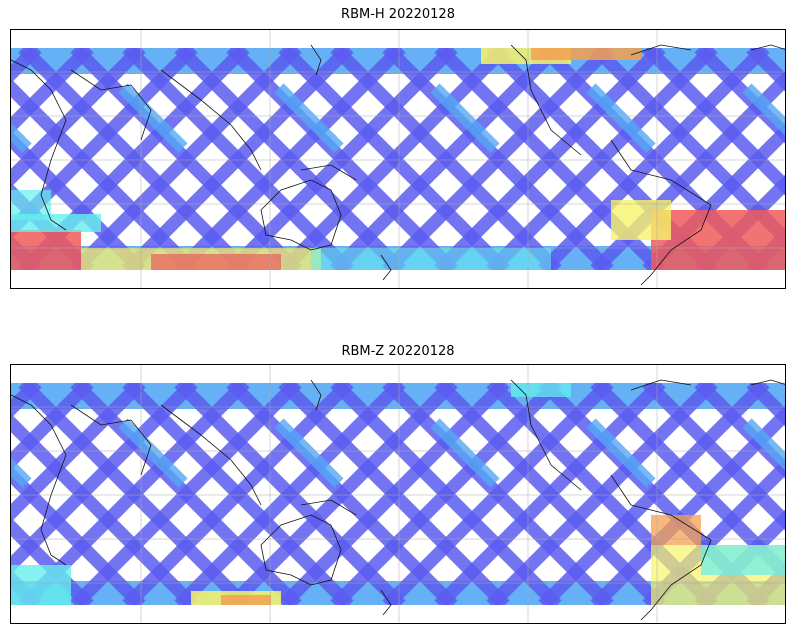 This screenshot has height=633, width=794. What do you see at coordinates (398, 351) in the screenshot?
I see `panel-title-rbm-z: RBM-Z 20220128` at bounding box center [398, 351].